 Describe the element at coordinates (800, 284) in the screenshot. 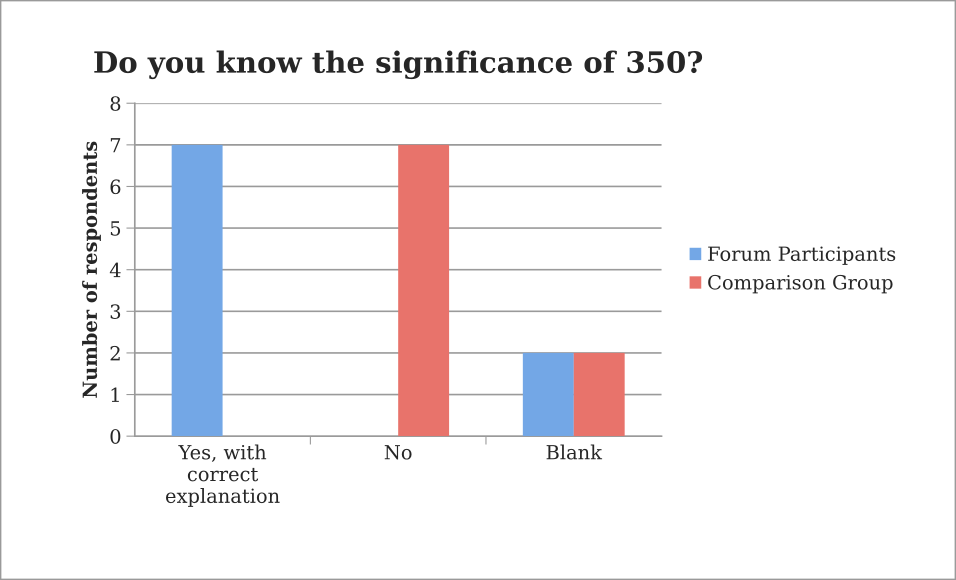

I see `legend-label: Comparison Group` at that location.